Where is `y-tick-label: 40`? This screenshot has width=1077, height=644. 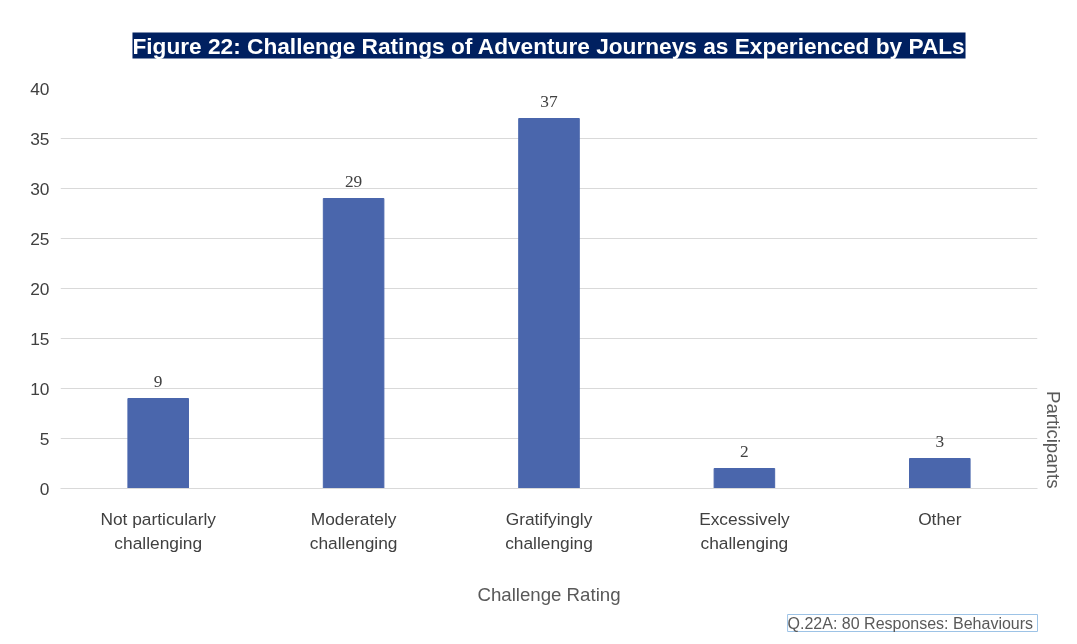 y-tick-label: 40 is located at coordinates (40, 88).